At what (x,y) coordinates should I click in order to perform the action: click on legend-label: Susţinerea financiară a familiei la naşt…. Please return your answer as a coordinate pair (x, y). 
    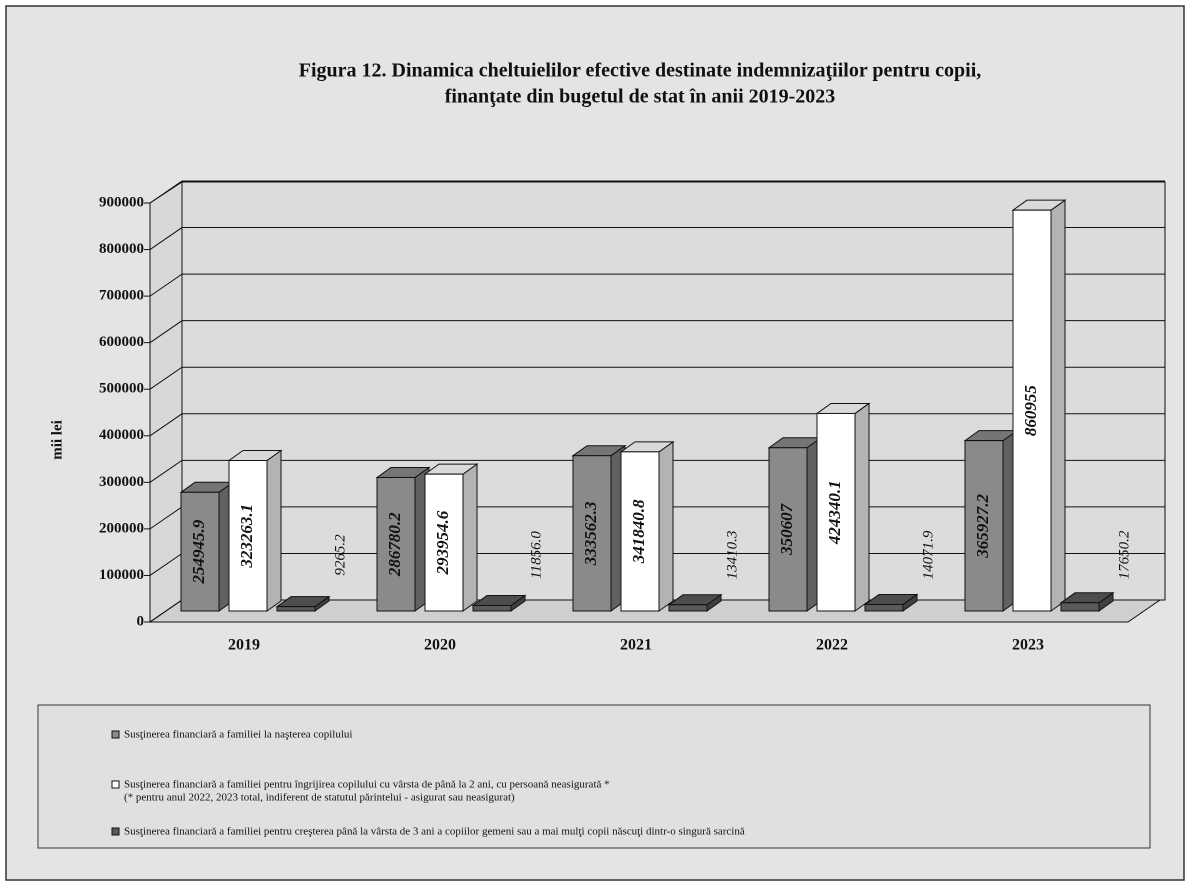
    Looking at the image, I should click on (238, 735).